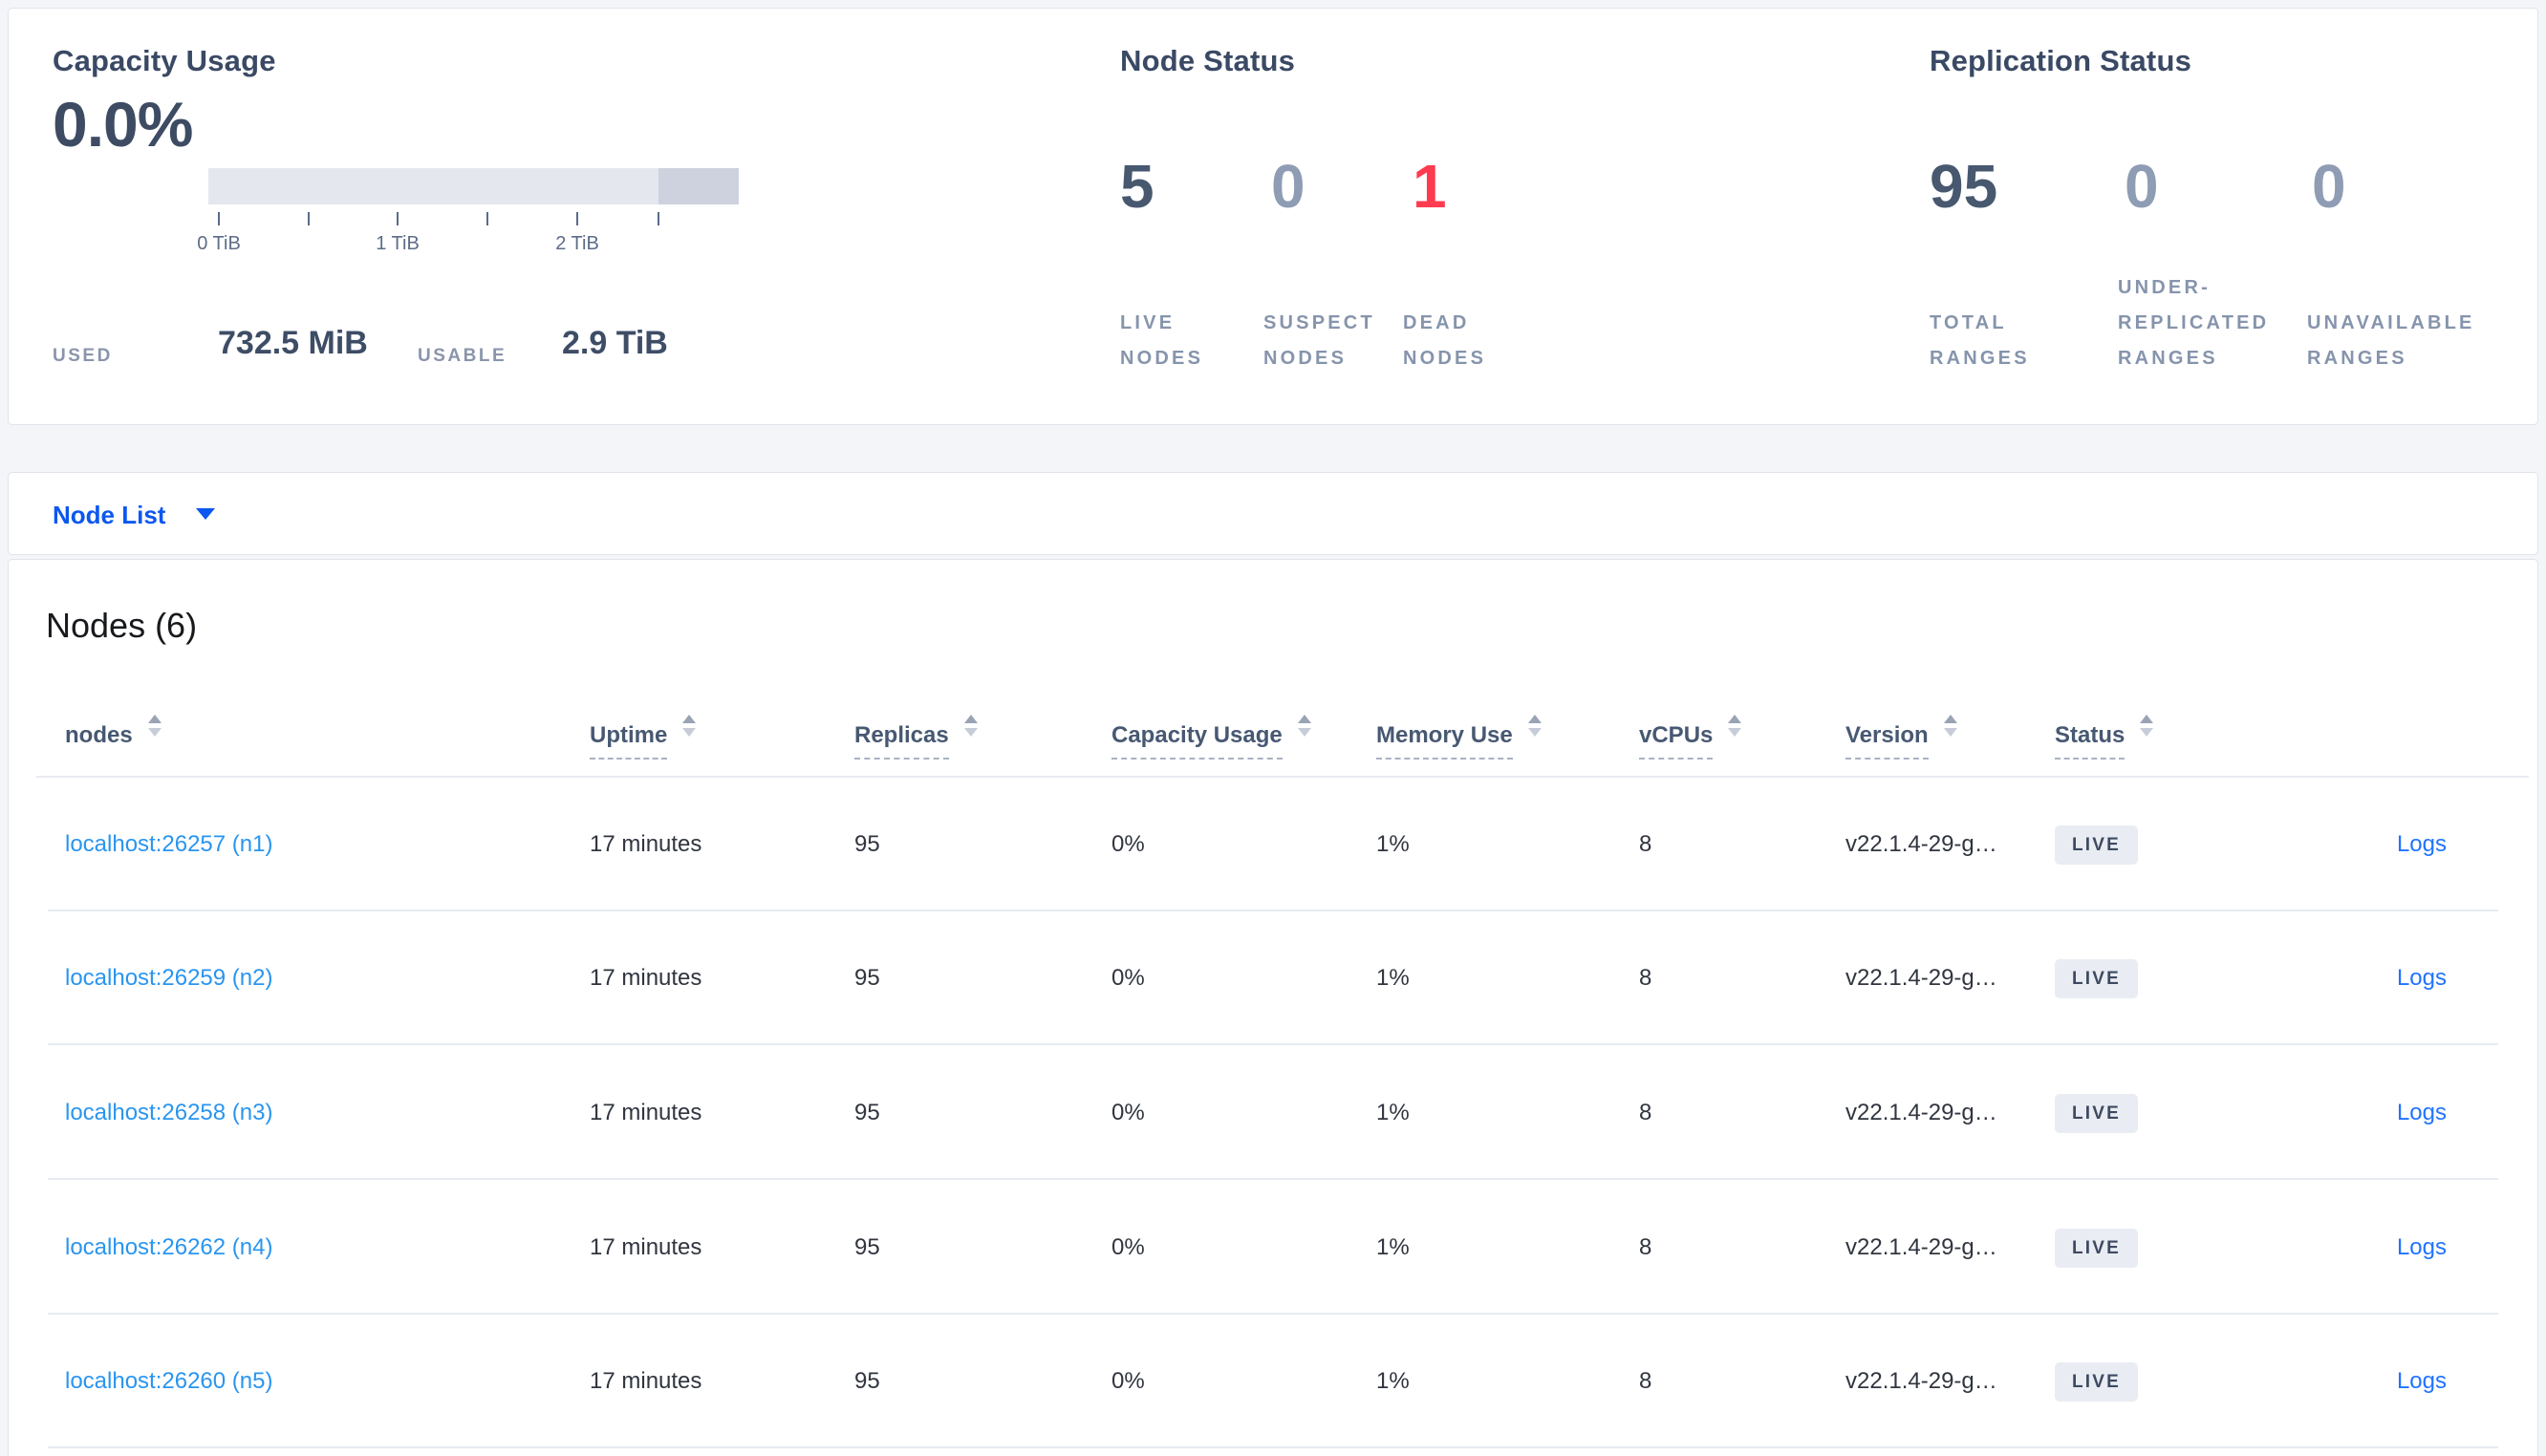 The width and height of the screenshot is (2546, 1456). Describe the element at coordinates (99, 735) in the screenshot. I see `column-header-label: nodes` at that location.